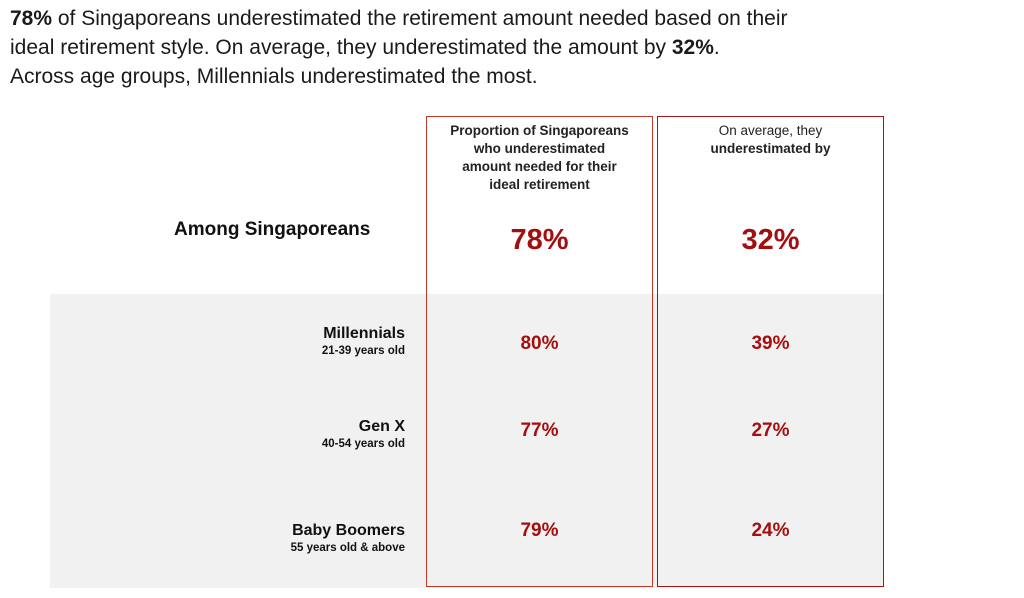  What do you see at coordinates (539, 166) in the screenshot?
I see `proportion-header-line: amount needed for their` at bounding box center [539, 166].